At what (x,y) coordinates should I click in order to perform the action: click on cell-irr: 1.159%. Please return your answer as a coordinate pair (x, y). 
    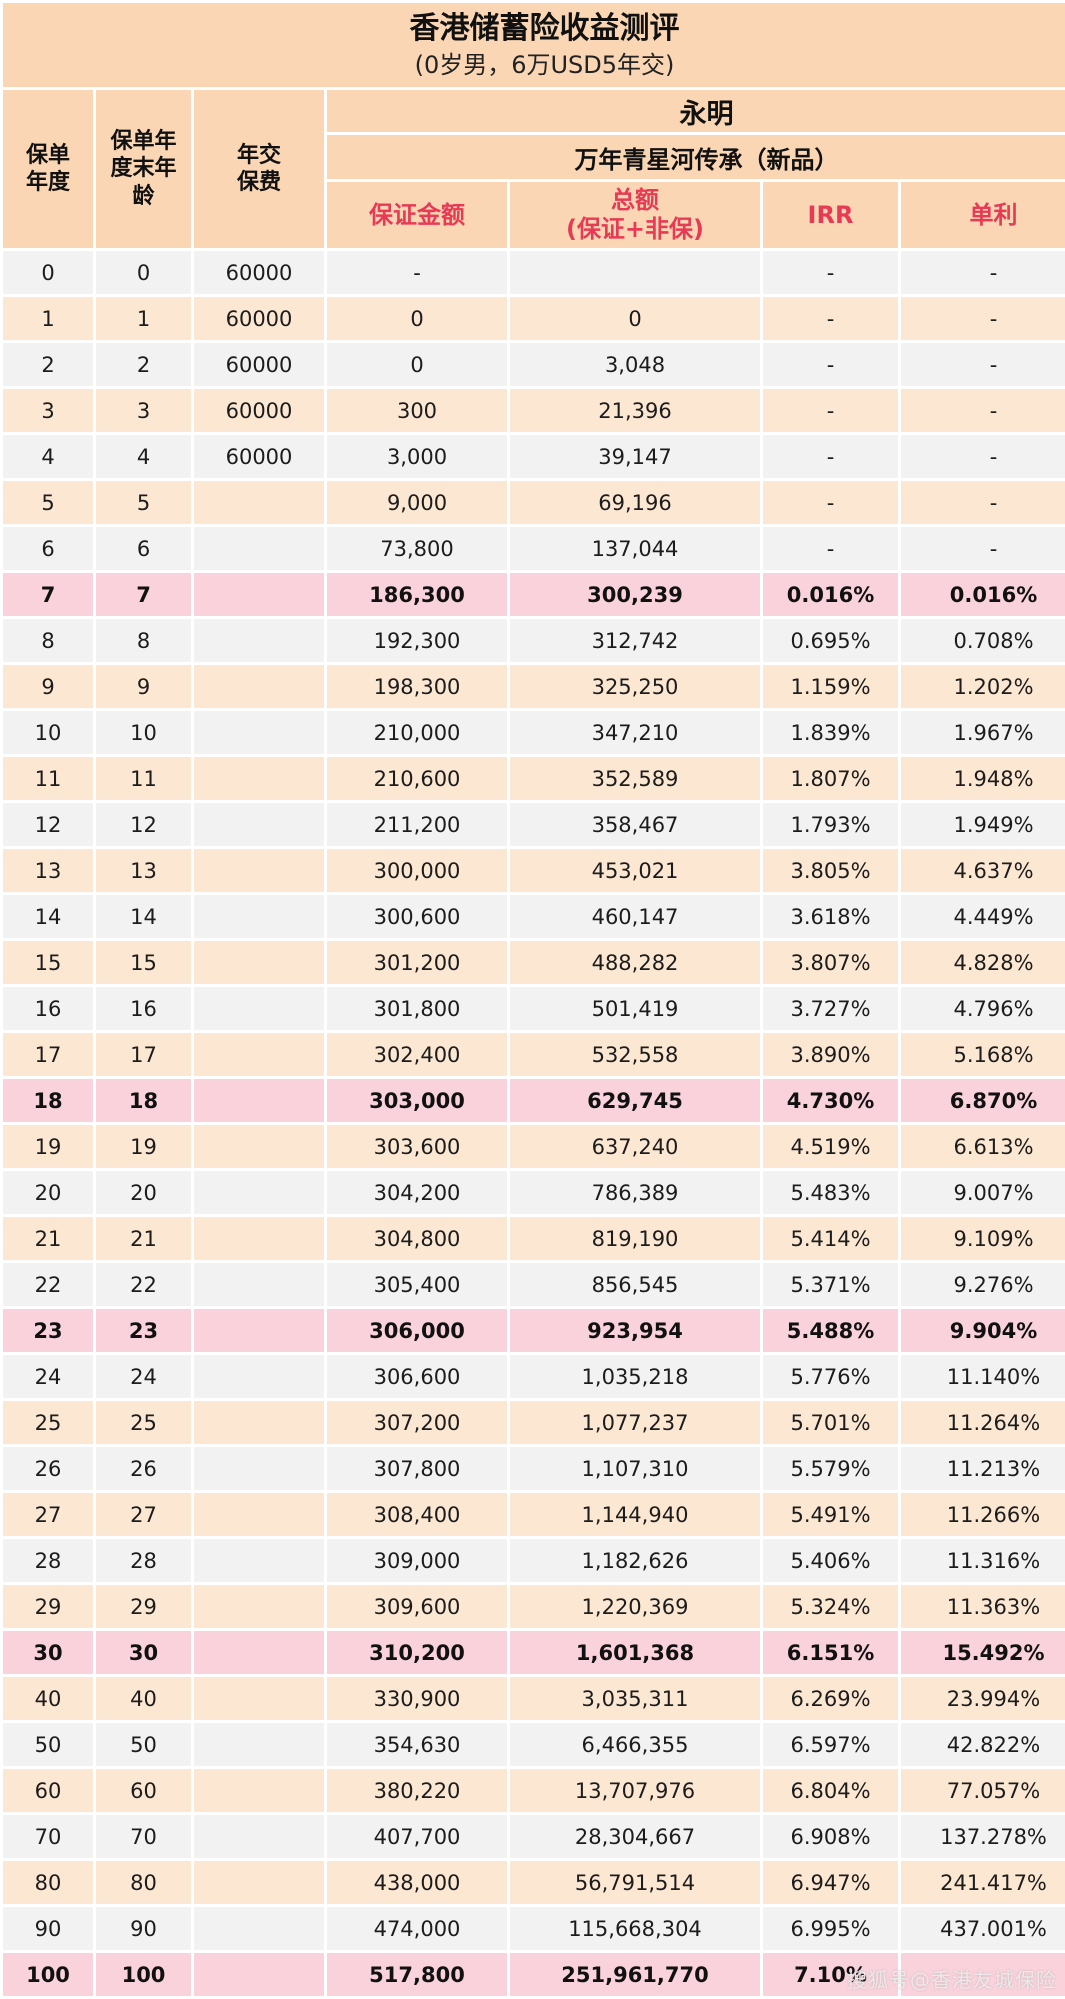
    Looking at the image, I should click on (830, 686).